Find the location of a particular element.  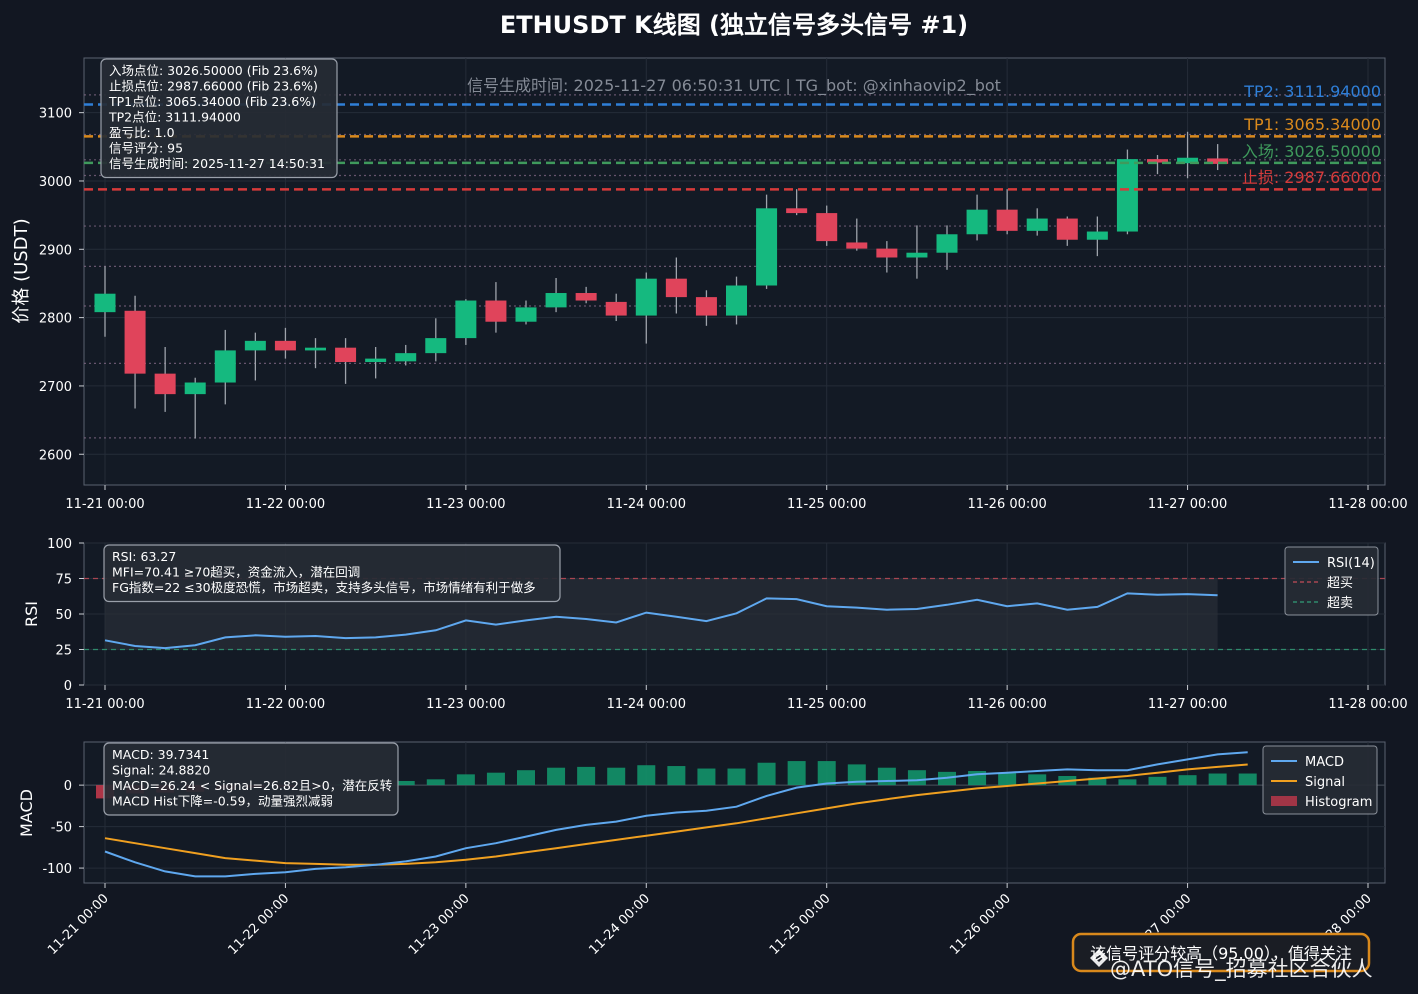

info-box-line: 入场点位: 3026.50000 (Fib 23.6%) is located at coordinates (213, 70).